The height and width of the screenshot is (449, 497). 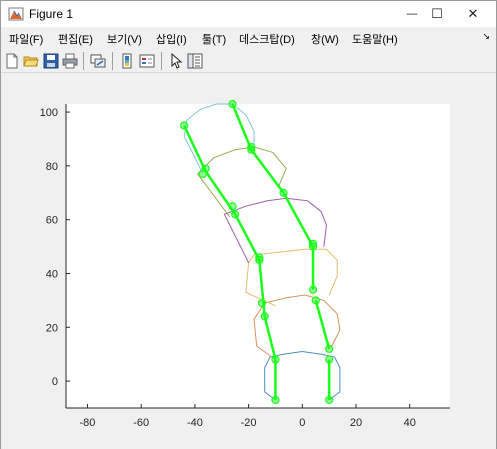 What do you see at coordinates (52, 274) in the screenshot?
I see `y-tick-label: 40` at bounding box center [52, 274].